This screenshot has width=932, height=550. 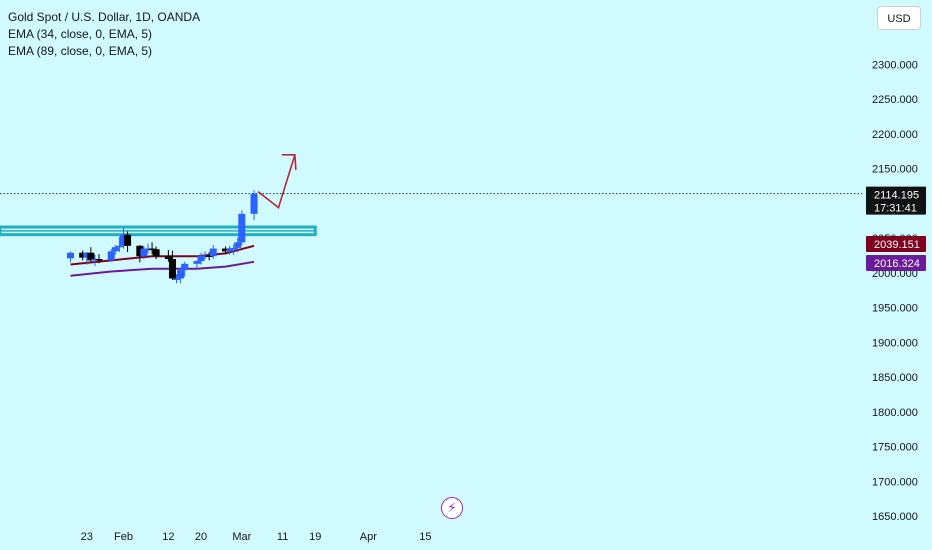 I want to click on ema34-price-tag-background, so click(x=896, y=244).